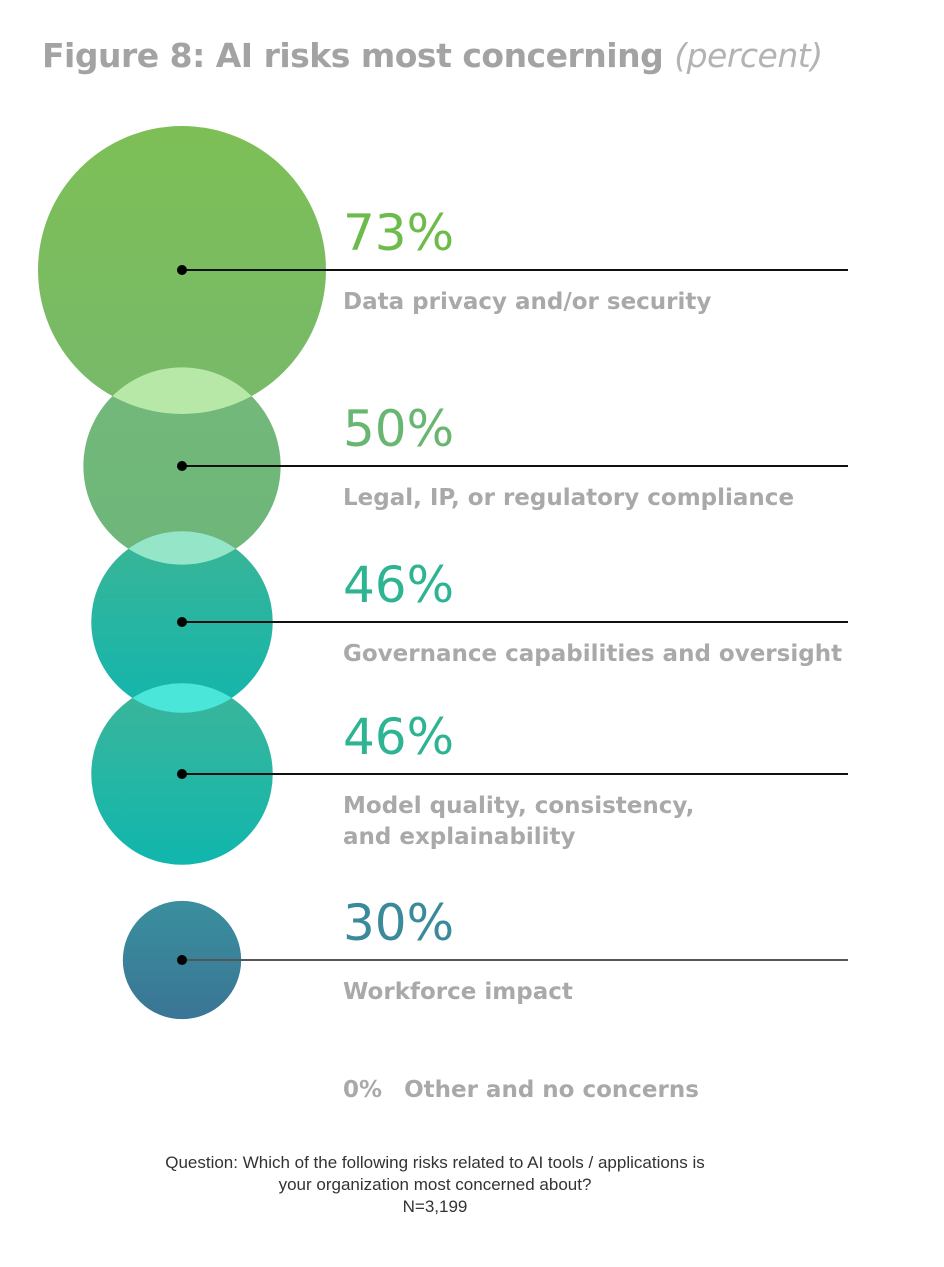 This screenshot has height=1267, width=944. What do you see at coordinates (398, 585) in the screenshot?
I see `value-label-2: 46%` at bounding box center [398, 585].